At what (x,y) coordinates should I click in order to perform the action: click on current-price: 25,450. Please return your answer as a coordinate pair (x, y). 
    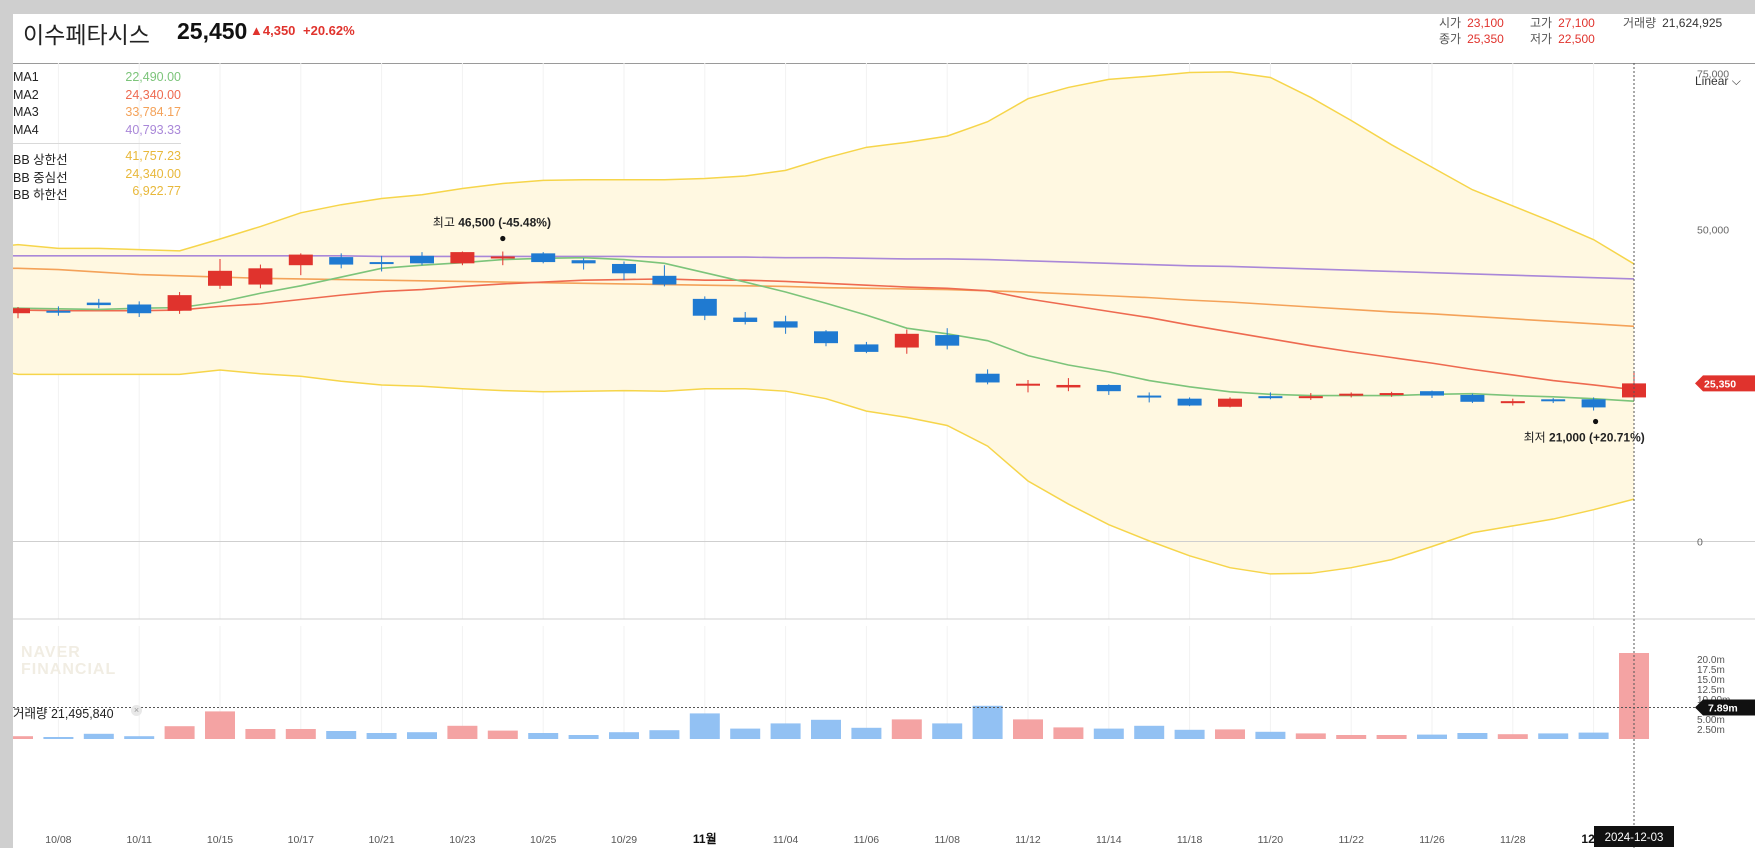
    Looking at the image, I should click on (212, 31).